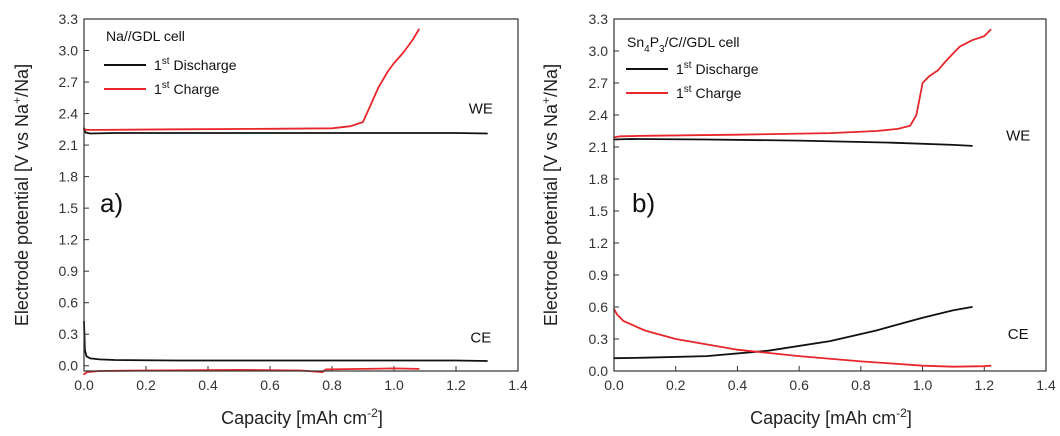 The width and height of the screenshot is (1060, 436). Describe the element at coordinates (793, 142) in the screenshot. I see `panel-b-discharge-line-we` at that location.